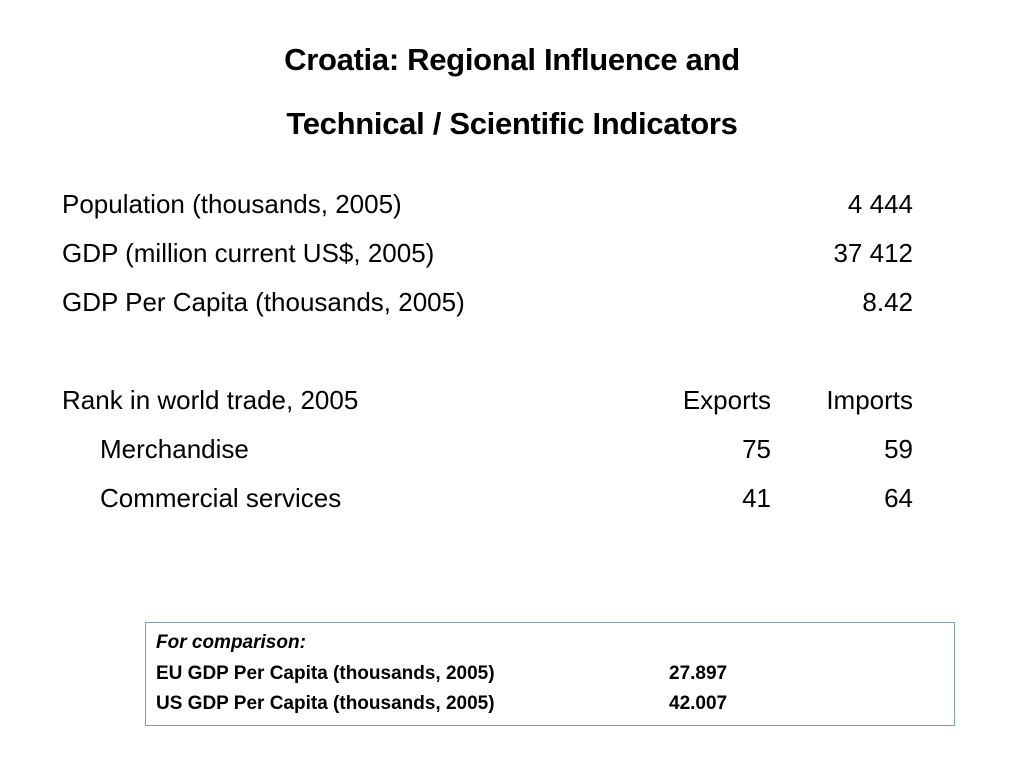 Image resolution: width=1024 pixels, height=768 pixels. I want to click on indicator-row-population: Population (thousands, 2005) 4 444, so click(512, 209).